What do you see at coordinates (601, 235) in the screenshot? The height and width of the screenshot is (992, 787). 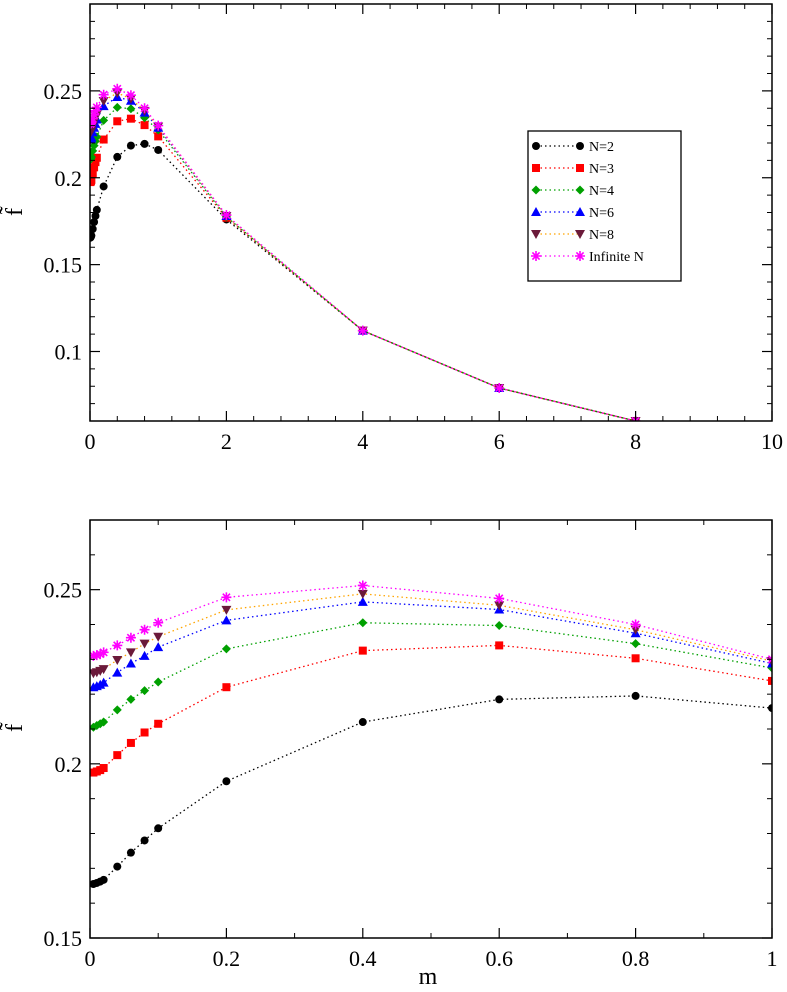 I see `legend-label: N=8` at bounding box center [601, 235].